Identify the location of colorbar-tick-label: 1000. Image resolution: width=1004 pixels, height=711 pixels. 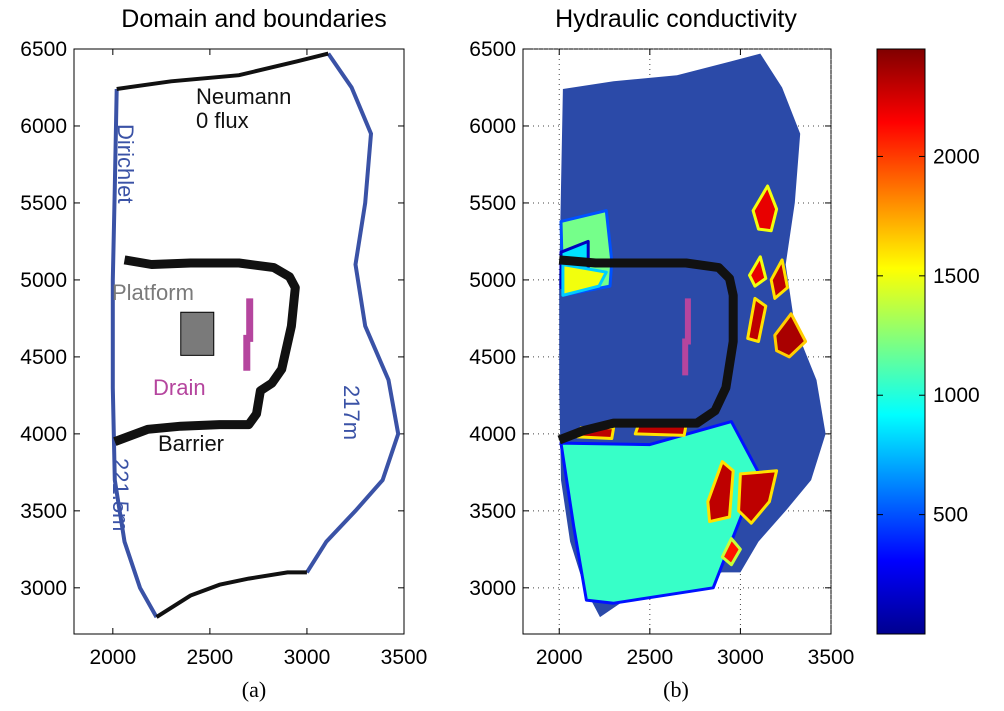
(956, 395).